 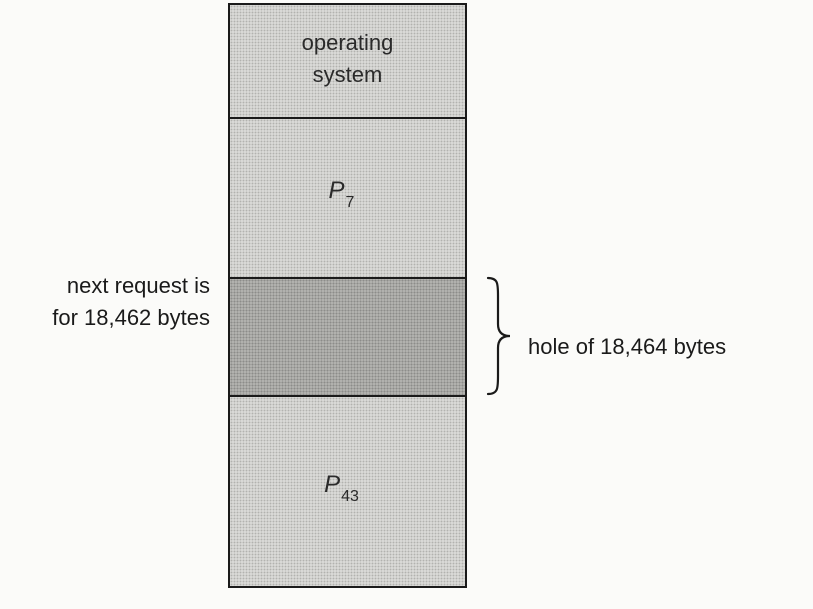 What do you see at coordinates (347, 42) in the screenshot?
I see `os-label-line-1: operating` at bounding box center [347, 42].